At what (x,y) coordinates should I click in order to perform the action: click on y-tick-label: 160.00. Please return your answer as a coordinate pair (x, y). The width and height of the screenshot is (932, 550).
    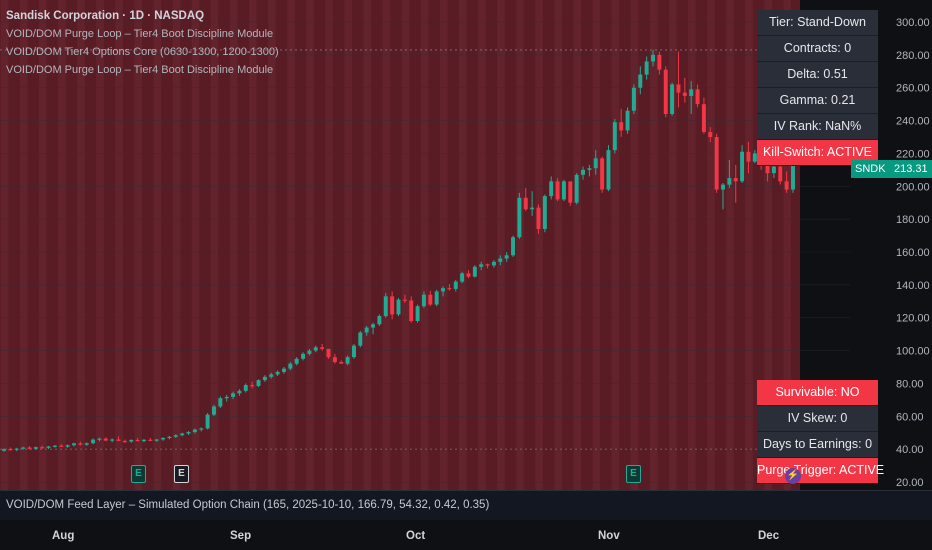
    Looking at the image, I should click on (913, 253).